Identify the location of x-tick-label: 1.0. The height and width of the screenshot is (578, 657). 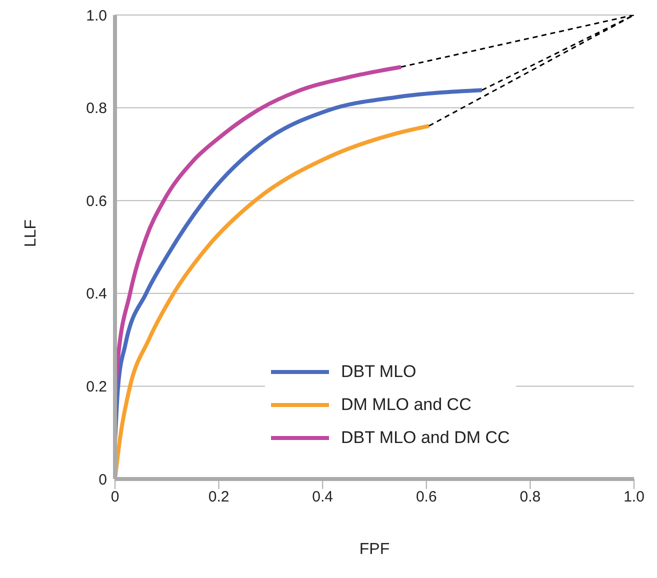
(634, 497).